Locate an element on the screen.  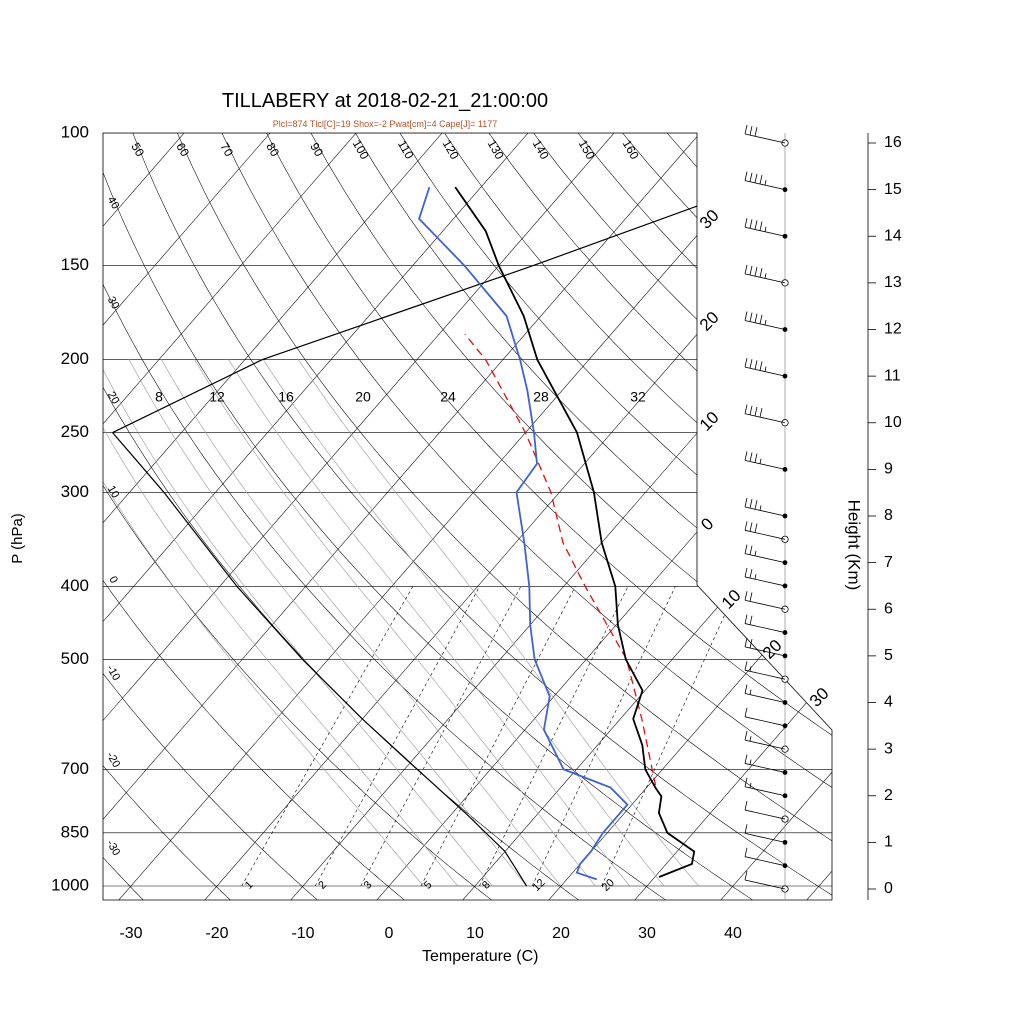
dewpoint-line is located at coordinates (523, 533).